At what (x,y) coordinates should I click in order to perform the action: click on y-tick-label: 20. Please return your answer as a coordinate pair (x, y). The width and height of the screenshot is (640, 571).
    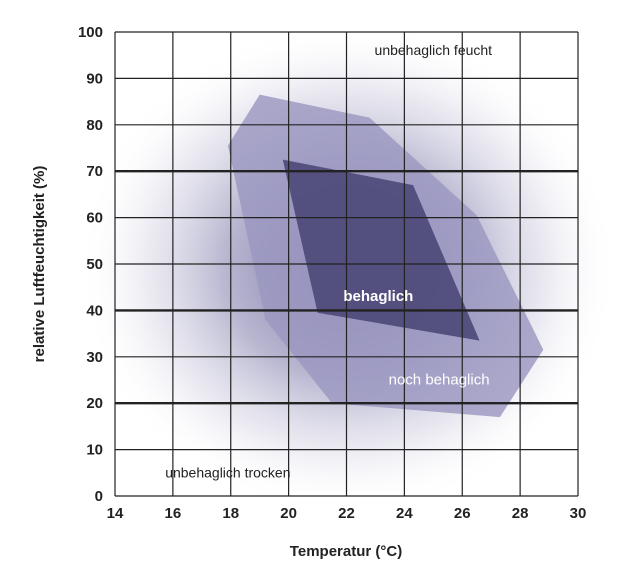
    Looking at the image, I should click on (94, 403).